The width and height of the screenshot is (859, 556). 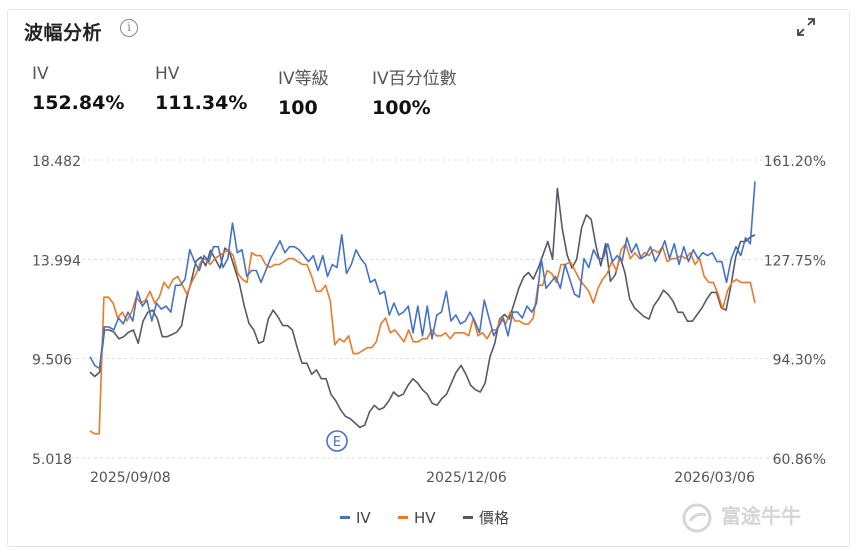 What do you see at coordinates (56, 162) in the screenshot?
I see `left-axis-tick-label: 18.482` at bounding box center [56, 162].